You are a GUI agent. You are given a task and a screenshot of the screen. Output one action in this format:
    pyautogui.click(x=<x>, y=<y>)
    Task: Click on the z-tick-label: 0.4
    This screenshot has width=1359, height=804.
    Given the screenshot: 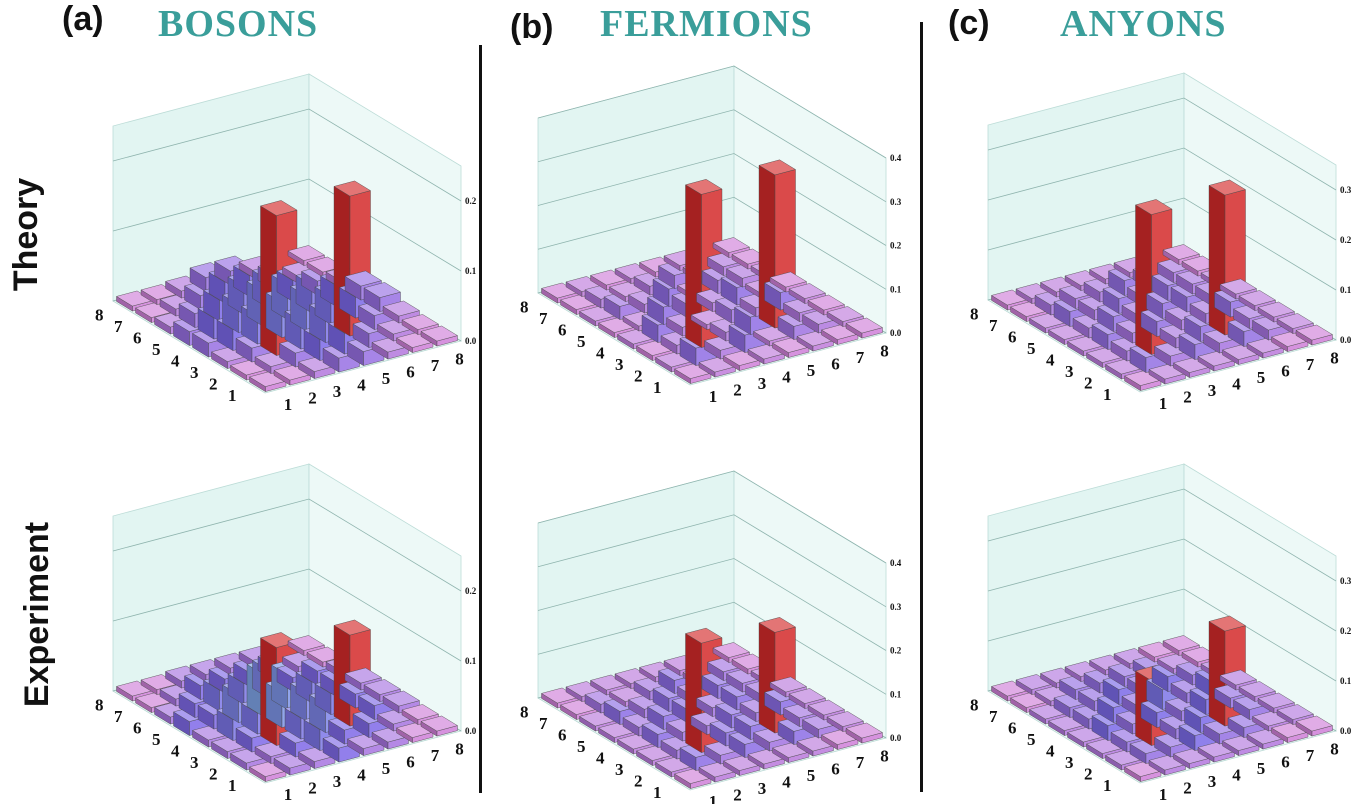 What is the action you would take?
    pyautogui.click(x=896, y=563)
    